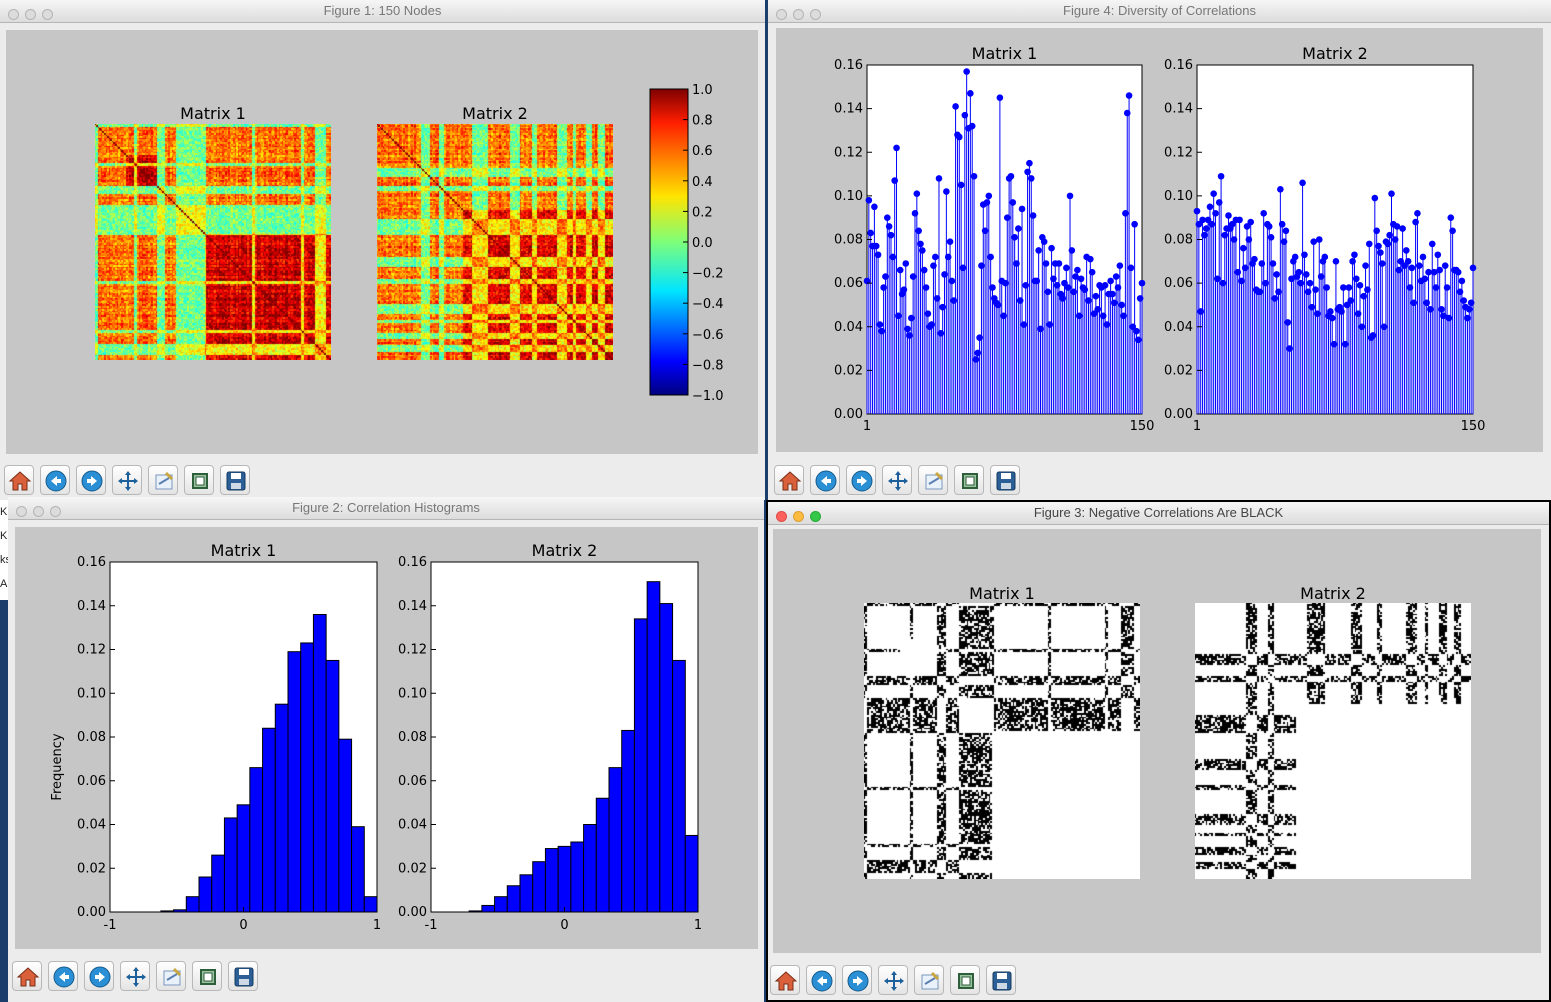 This screenshot has width=1551, height=1002. Describe the element at coordinates (412, 693) in the screenshot. I see `y-tick-label: 0.10` at that location.